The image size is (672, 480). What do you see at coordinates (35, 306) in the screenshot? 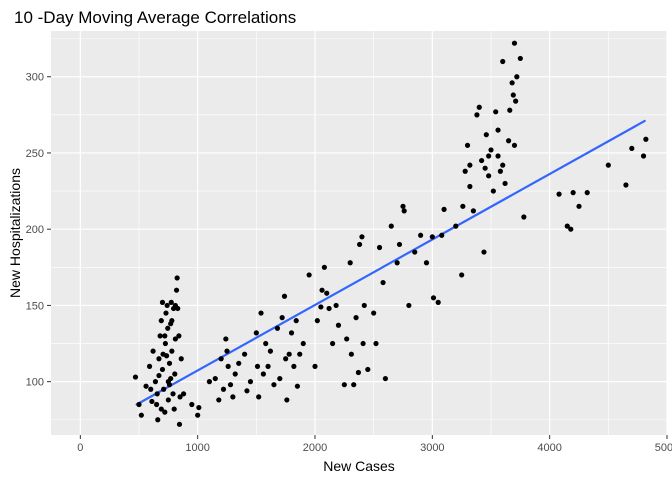
I see `y-tick-label: 150` at bounding box center [35, 306].